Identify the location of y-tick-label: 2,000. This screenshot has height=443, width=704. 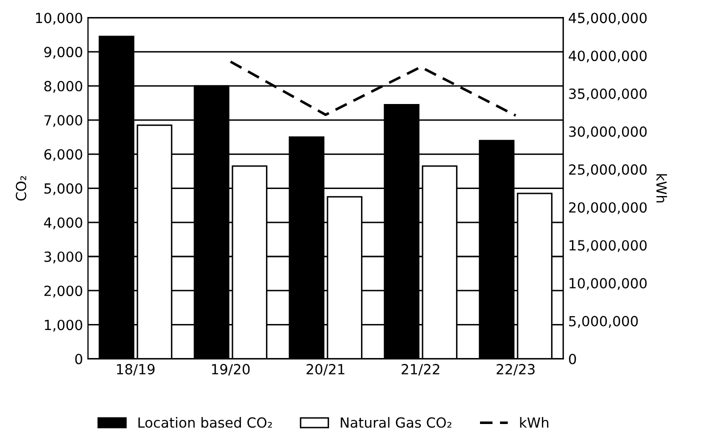
(63, 292).